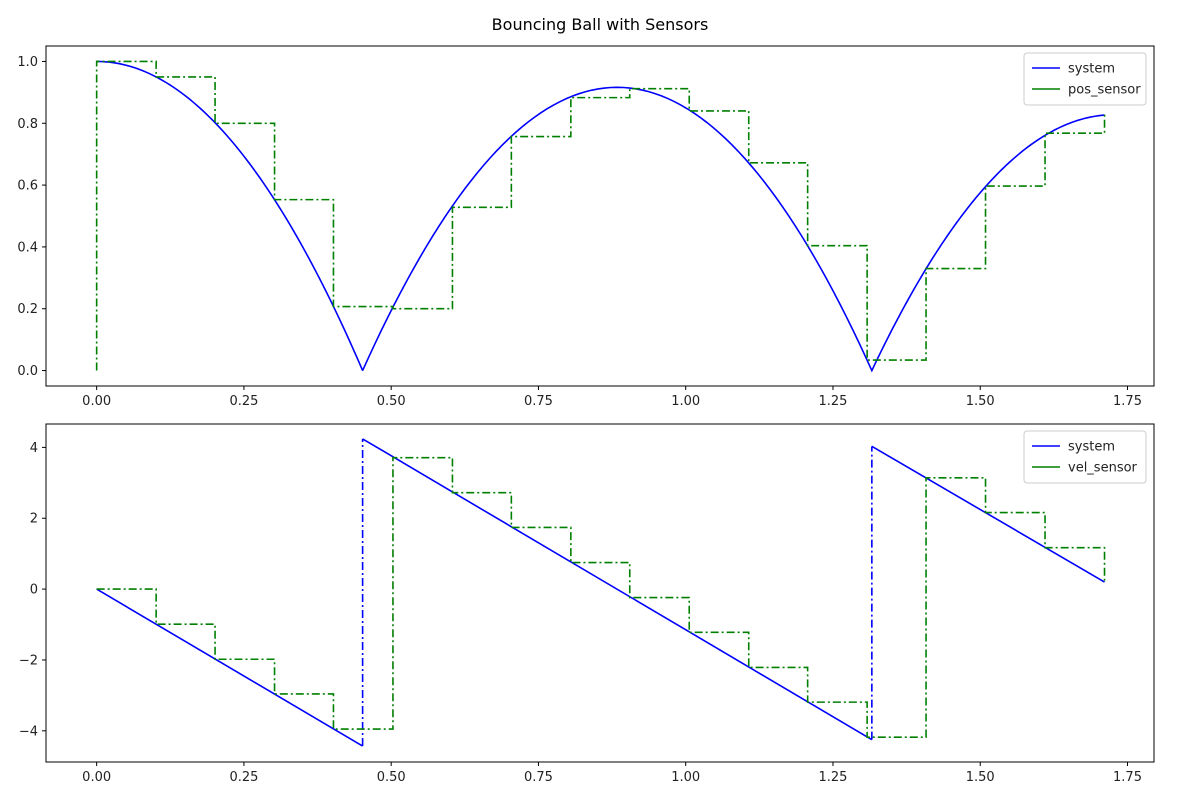 This screenshot has height=800, width=1200. Describe the element at coordinates (27, 309) in the screenshot. I see `y-tick-label: 0.2` at that location.